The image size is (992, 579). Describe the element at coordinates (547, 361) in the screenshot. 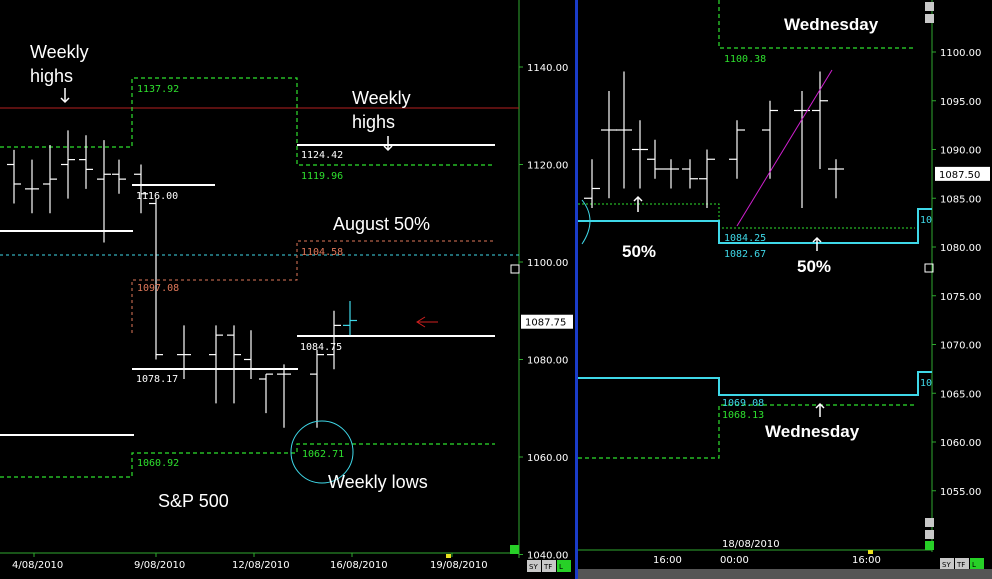

I see `left-price-label: 1080.00` at that location.